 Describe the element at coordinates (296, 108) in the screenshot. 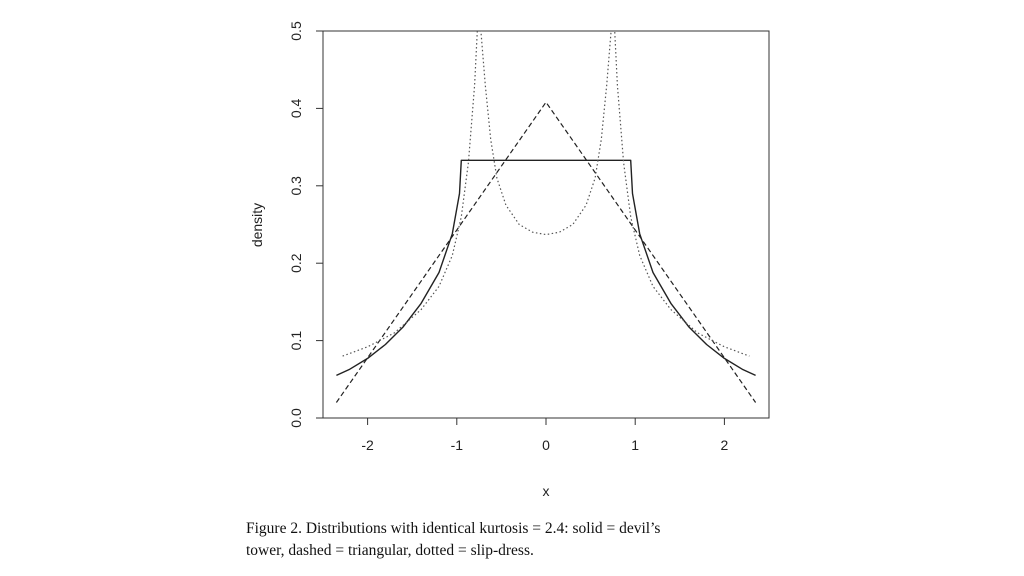

I see `y-tick-label: 0.4` at that location.